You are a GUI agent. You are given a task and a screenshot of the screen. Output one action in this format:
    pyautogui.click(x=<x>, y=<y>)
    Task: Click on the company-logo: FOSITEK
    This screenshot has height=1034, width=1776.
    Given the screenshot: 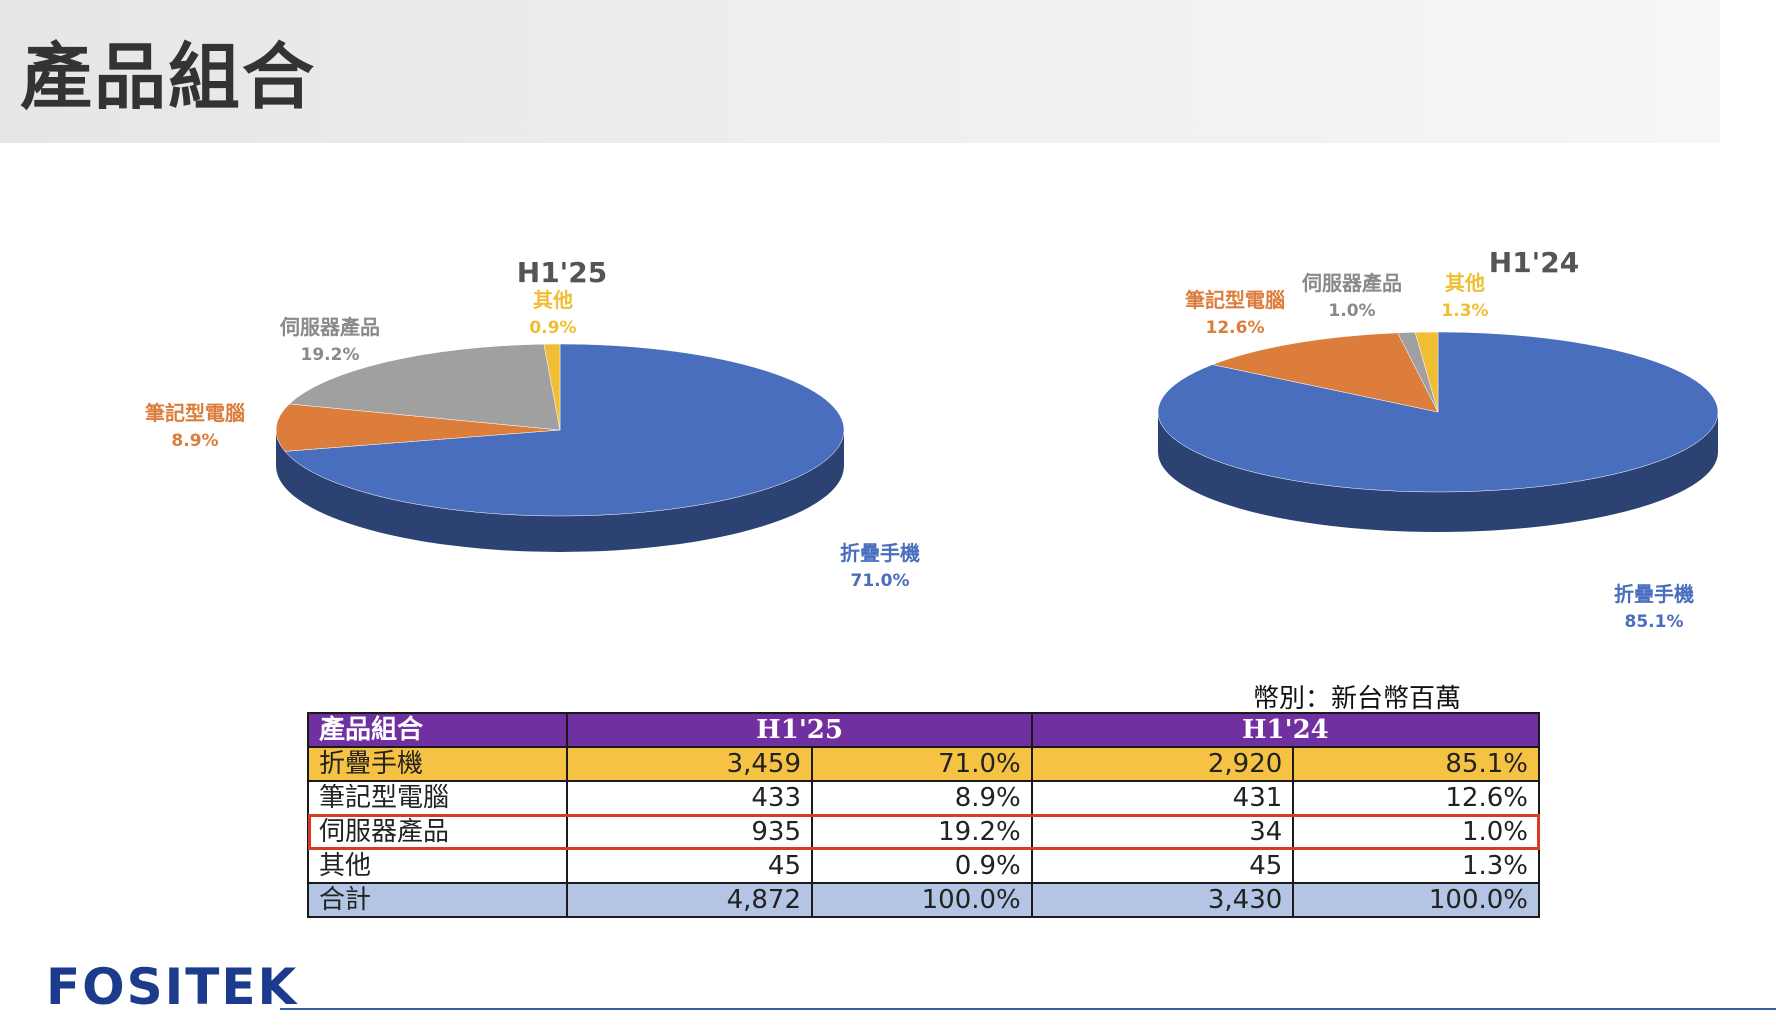 What is the action you would take?
    pyautogui.click(x=172, y=987)
    